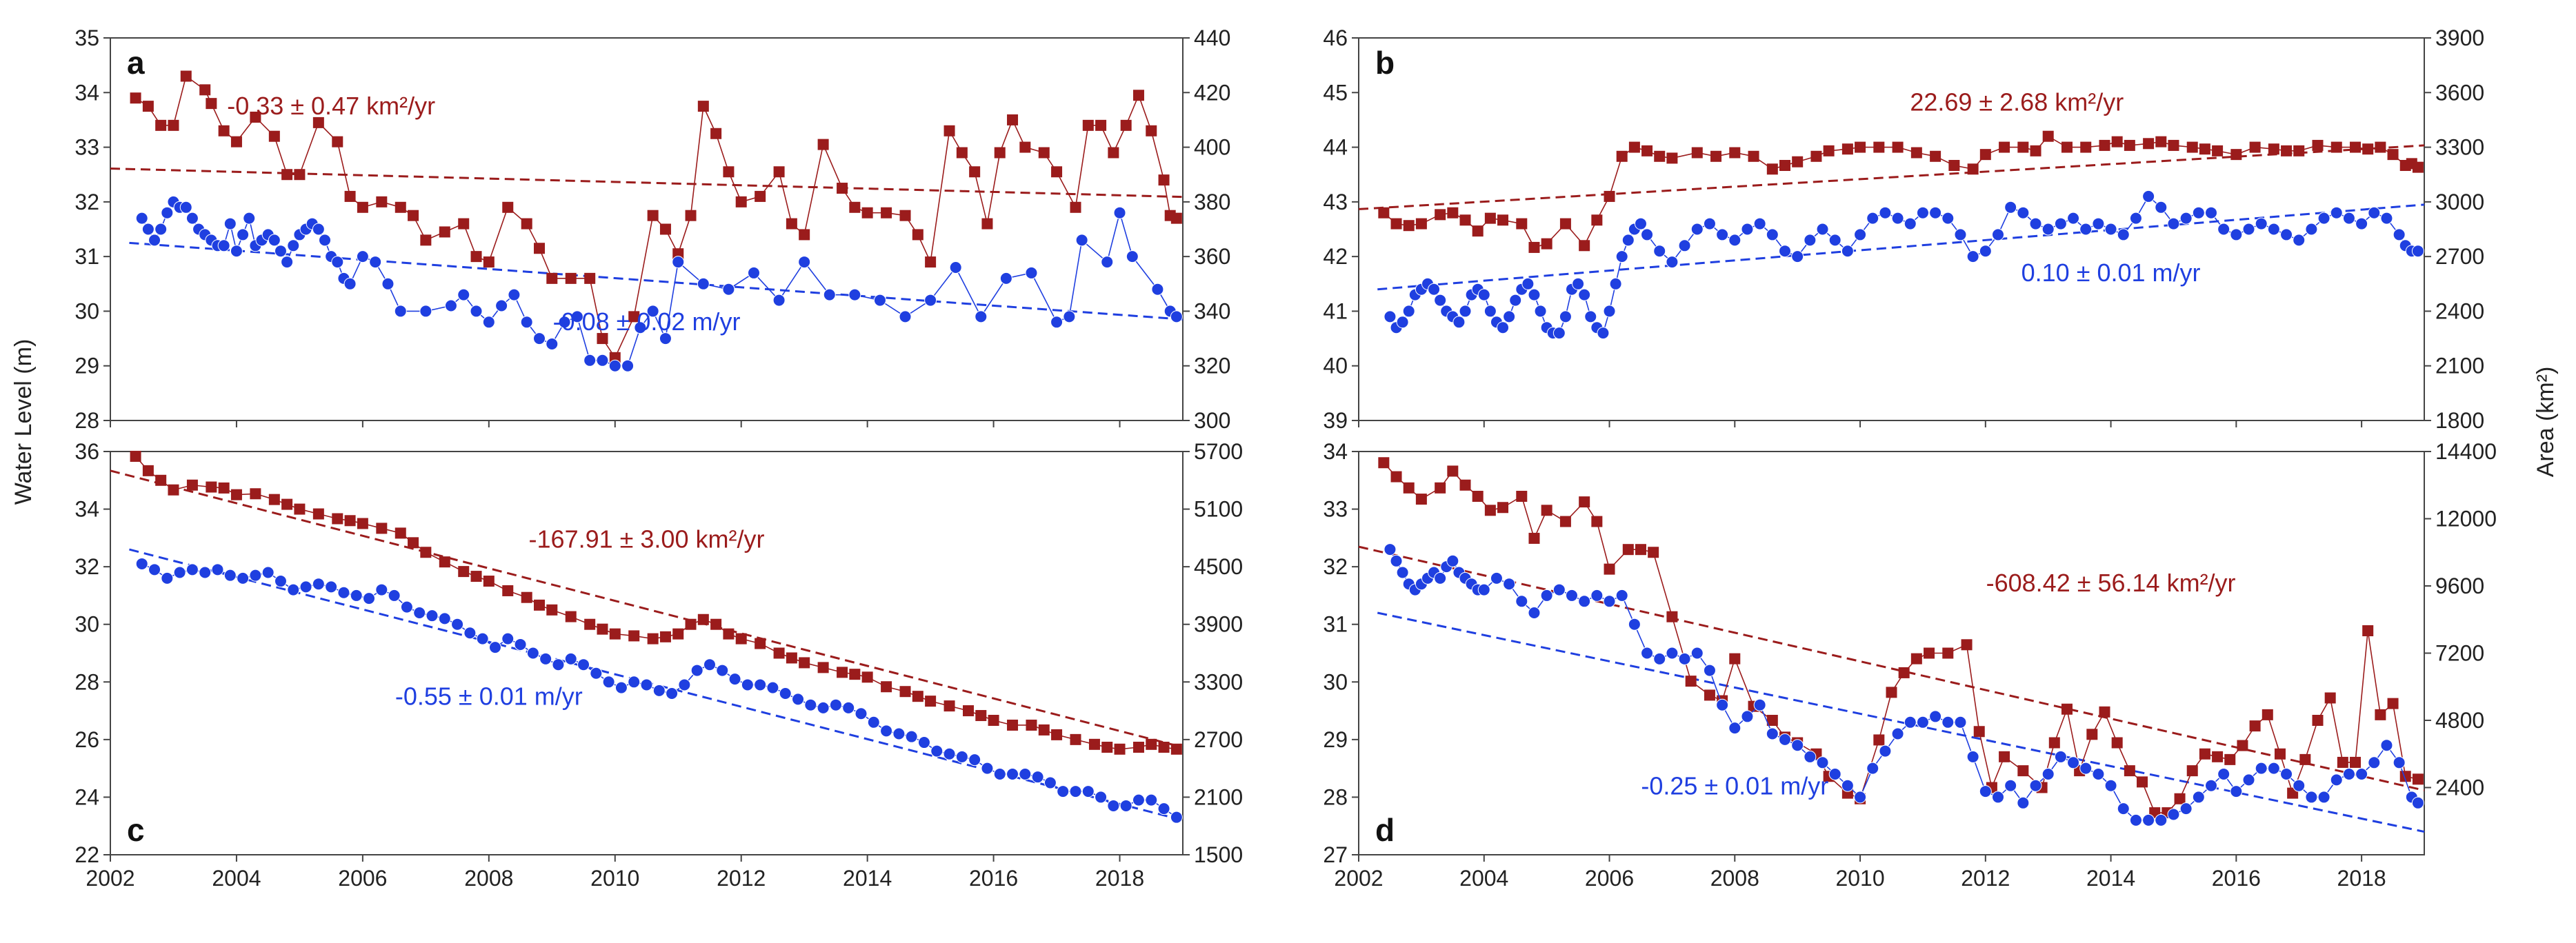  Describe the element at coordinates (647, 609) in the screenshot. I see `panel-c-area-trend-line` at that location.